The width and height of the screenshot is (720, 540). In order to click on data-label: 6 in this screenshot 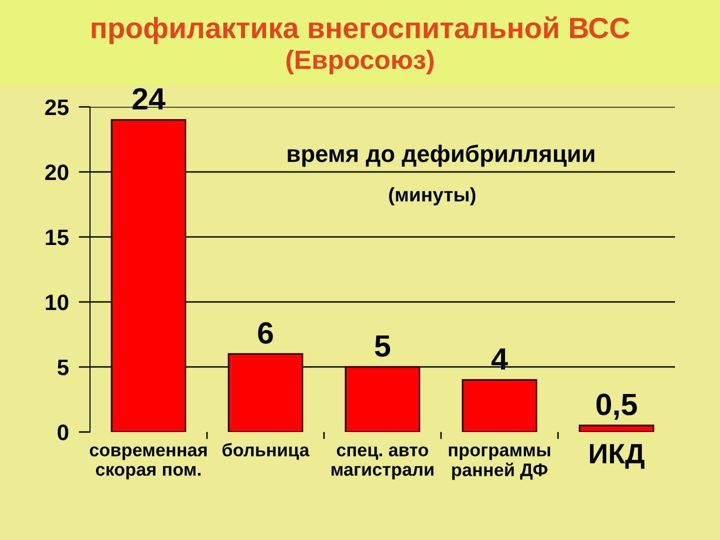, I will do `click(265, 333)`.